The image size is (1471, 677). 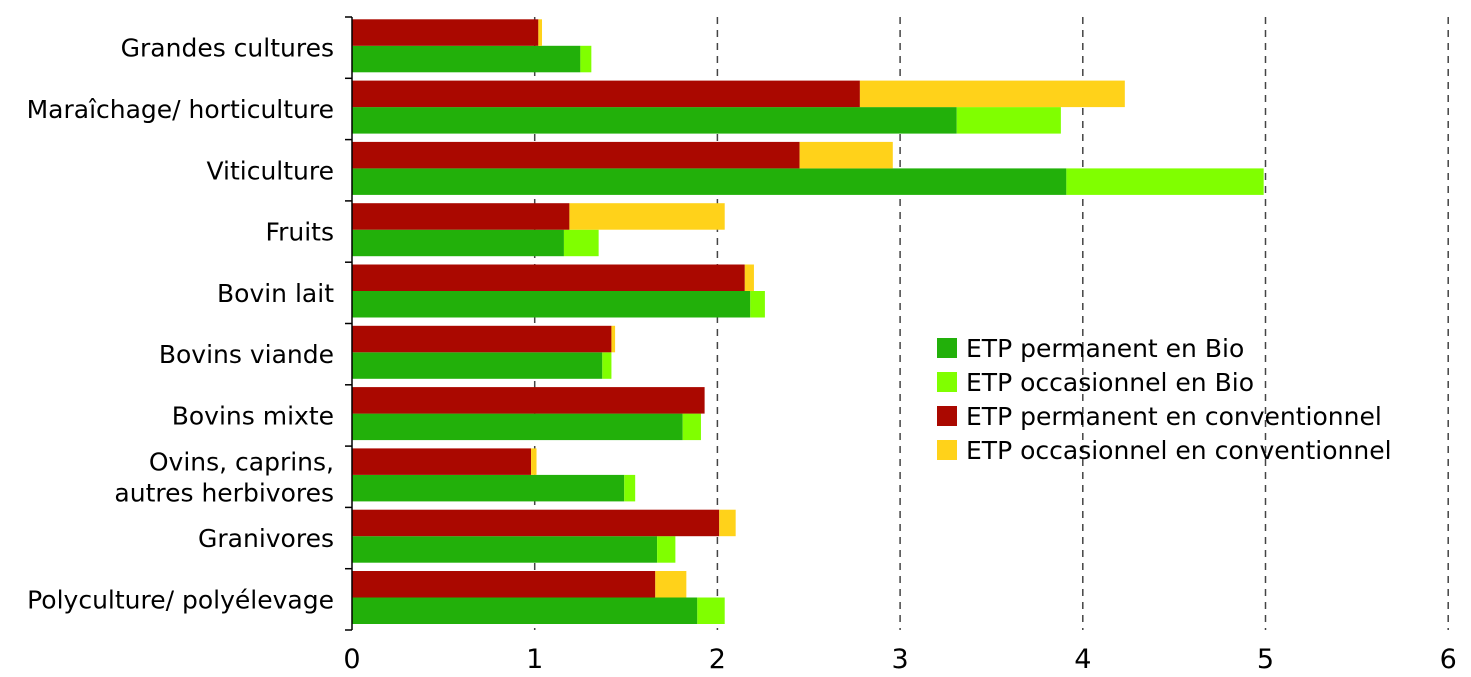 What do you see at coordinates (227, 48) in the screenshot?
I see `category-label: Grandes cultures` at bounding box center [227, 48].